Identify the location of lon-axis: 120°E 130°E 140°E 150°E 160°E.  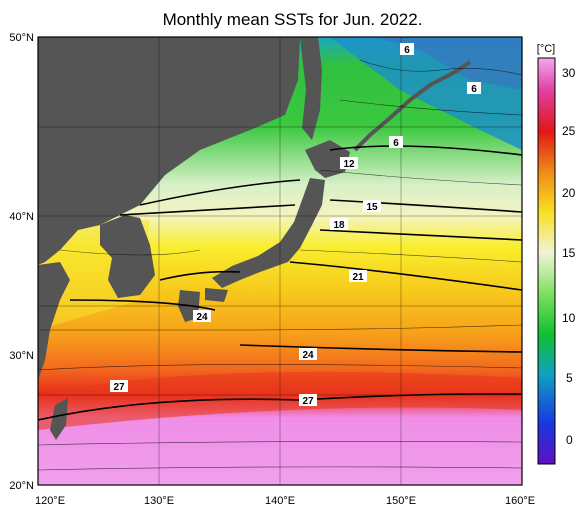
(285, 501).